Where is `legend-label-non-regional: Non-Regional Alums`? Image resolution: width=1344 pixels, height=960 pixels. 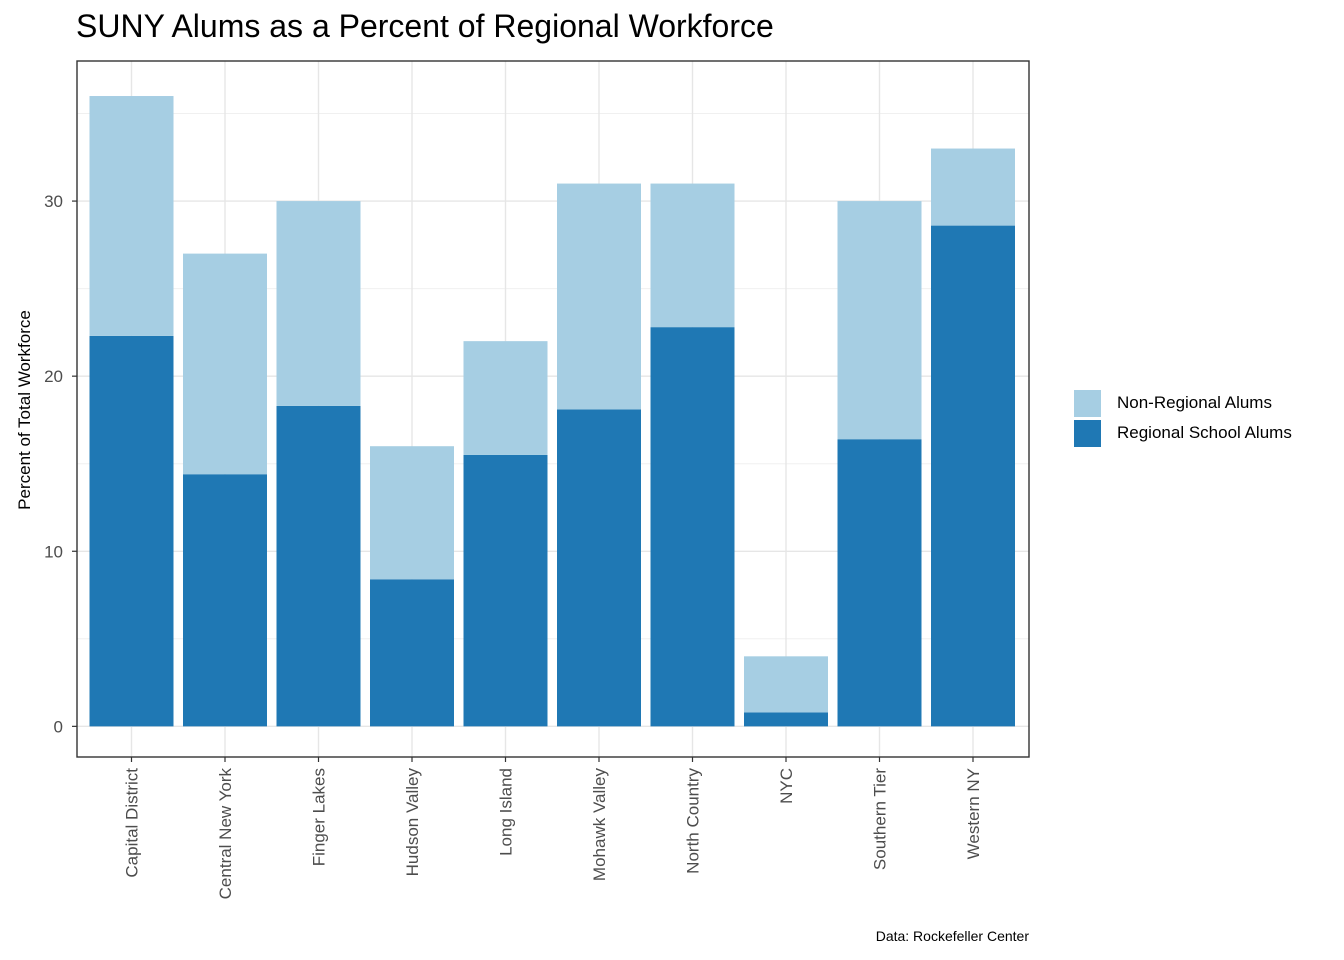 legend-label-non-regional: Non-Regional Alums is located at coordinates (1194, 402).